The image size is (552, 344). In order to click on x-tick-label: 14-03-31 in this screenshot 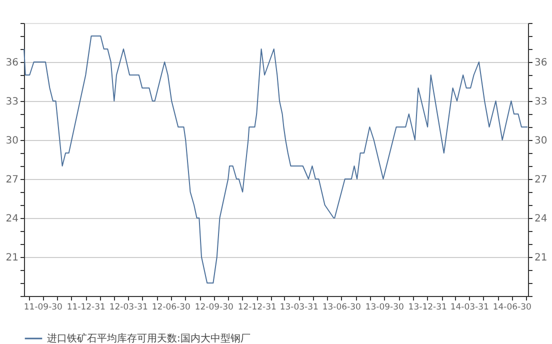, I will do `click(469, 307)`.